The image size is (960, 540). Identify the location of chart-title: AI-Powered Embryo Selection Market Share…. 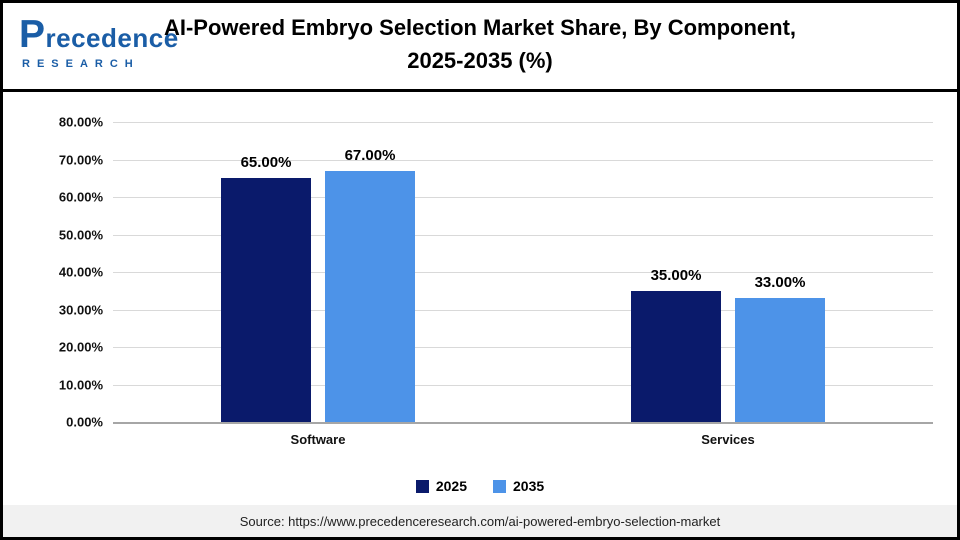
(480, 44).